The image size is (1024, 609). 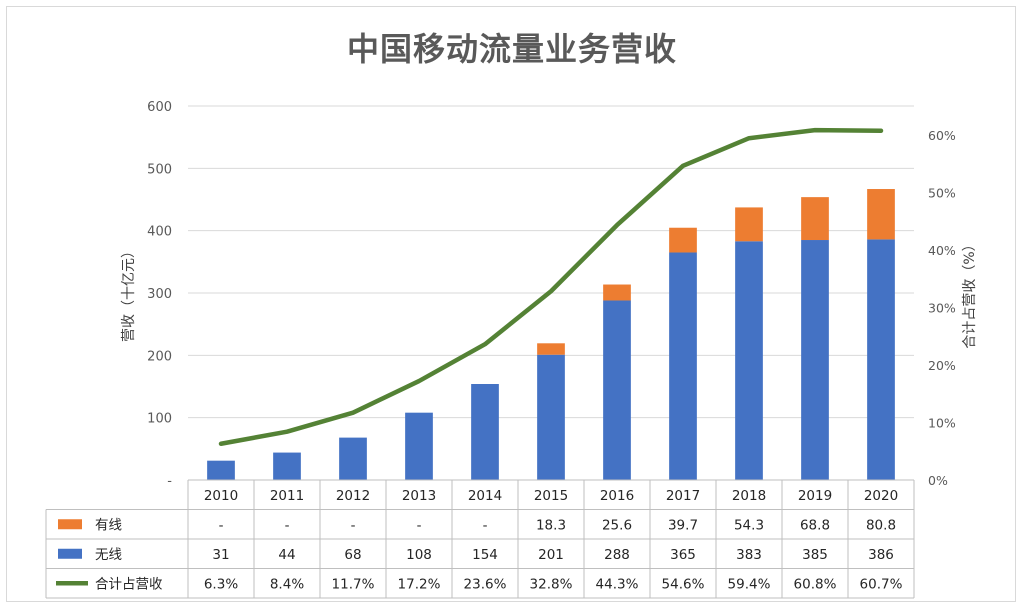 What do you see at coordinates (159, 294) in the screenshot?
I see `y-tick-label: 300` at bounding box center [159, 294].